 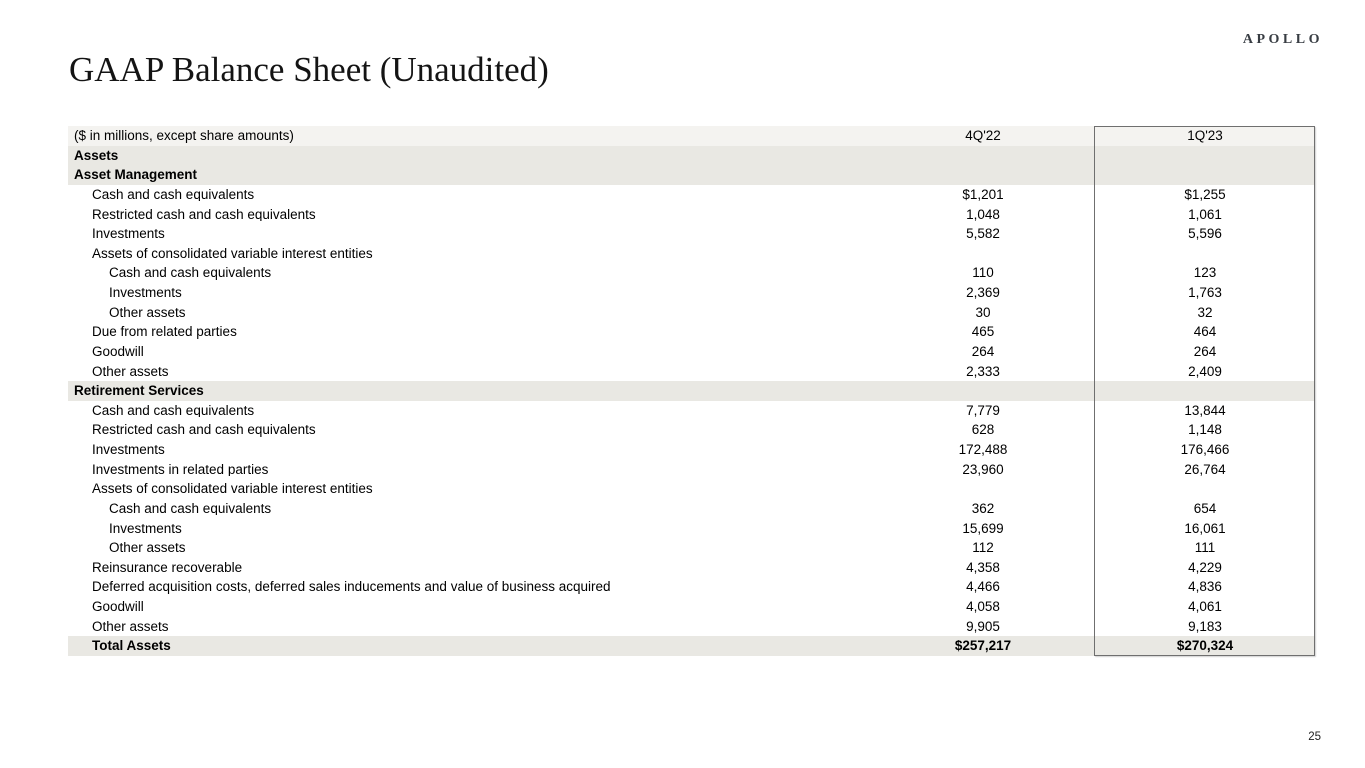 I want to click on row-value-4q22: 2,369, so click(x=983, y=293).